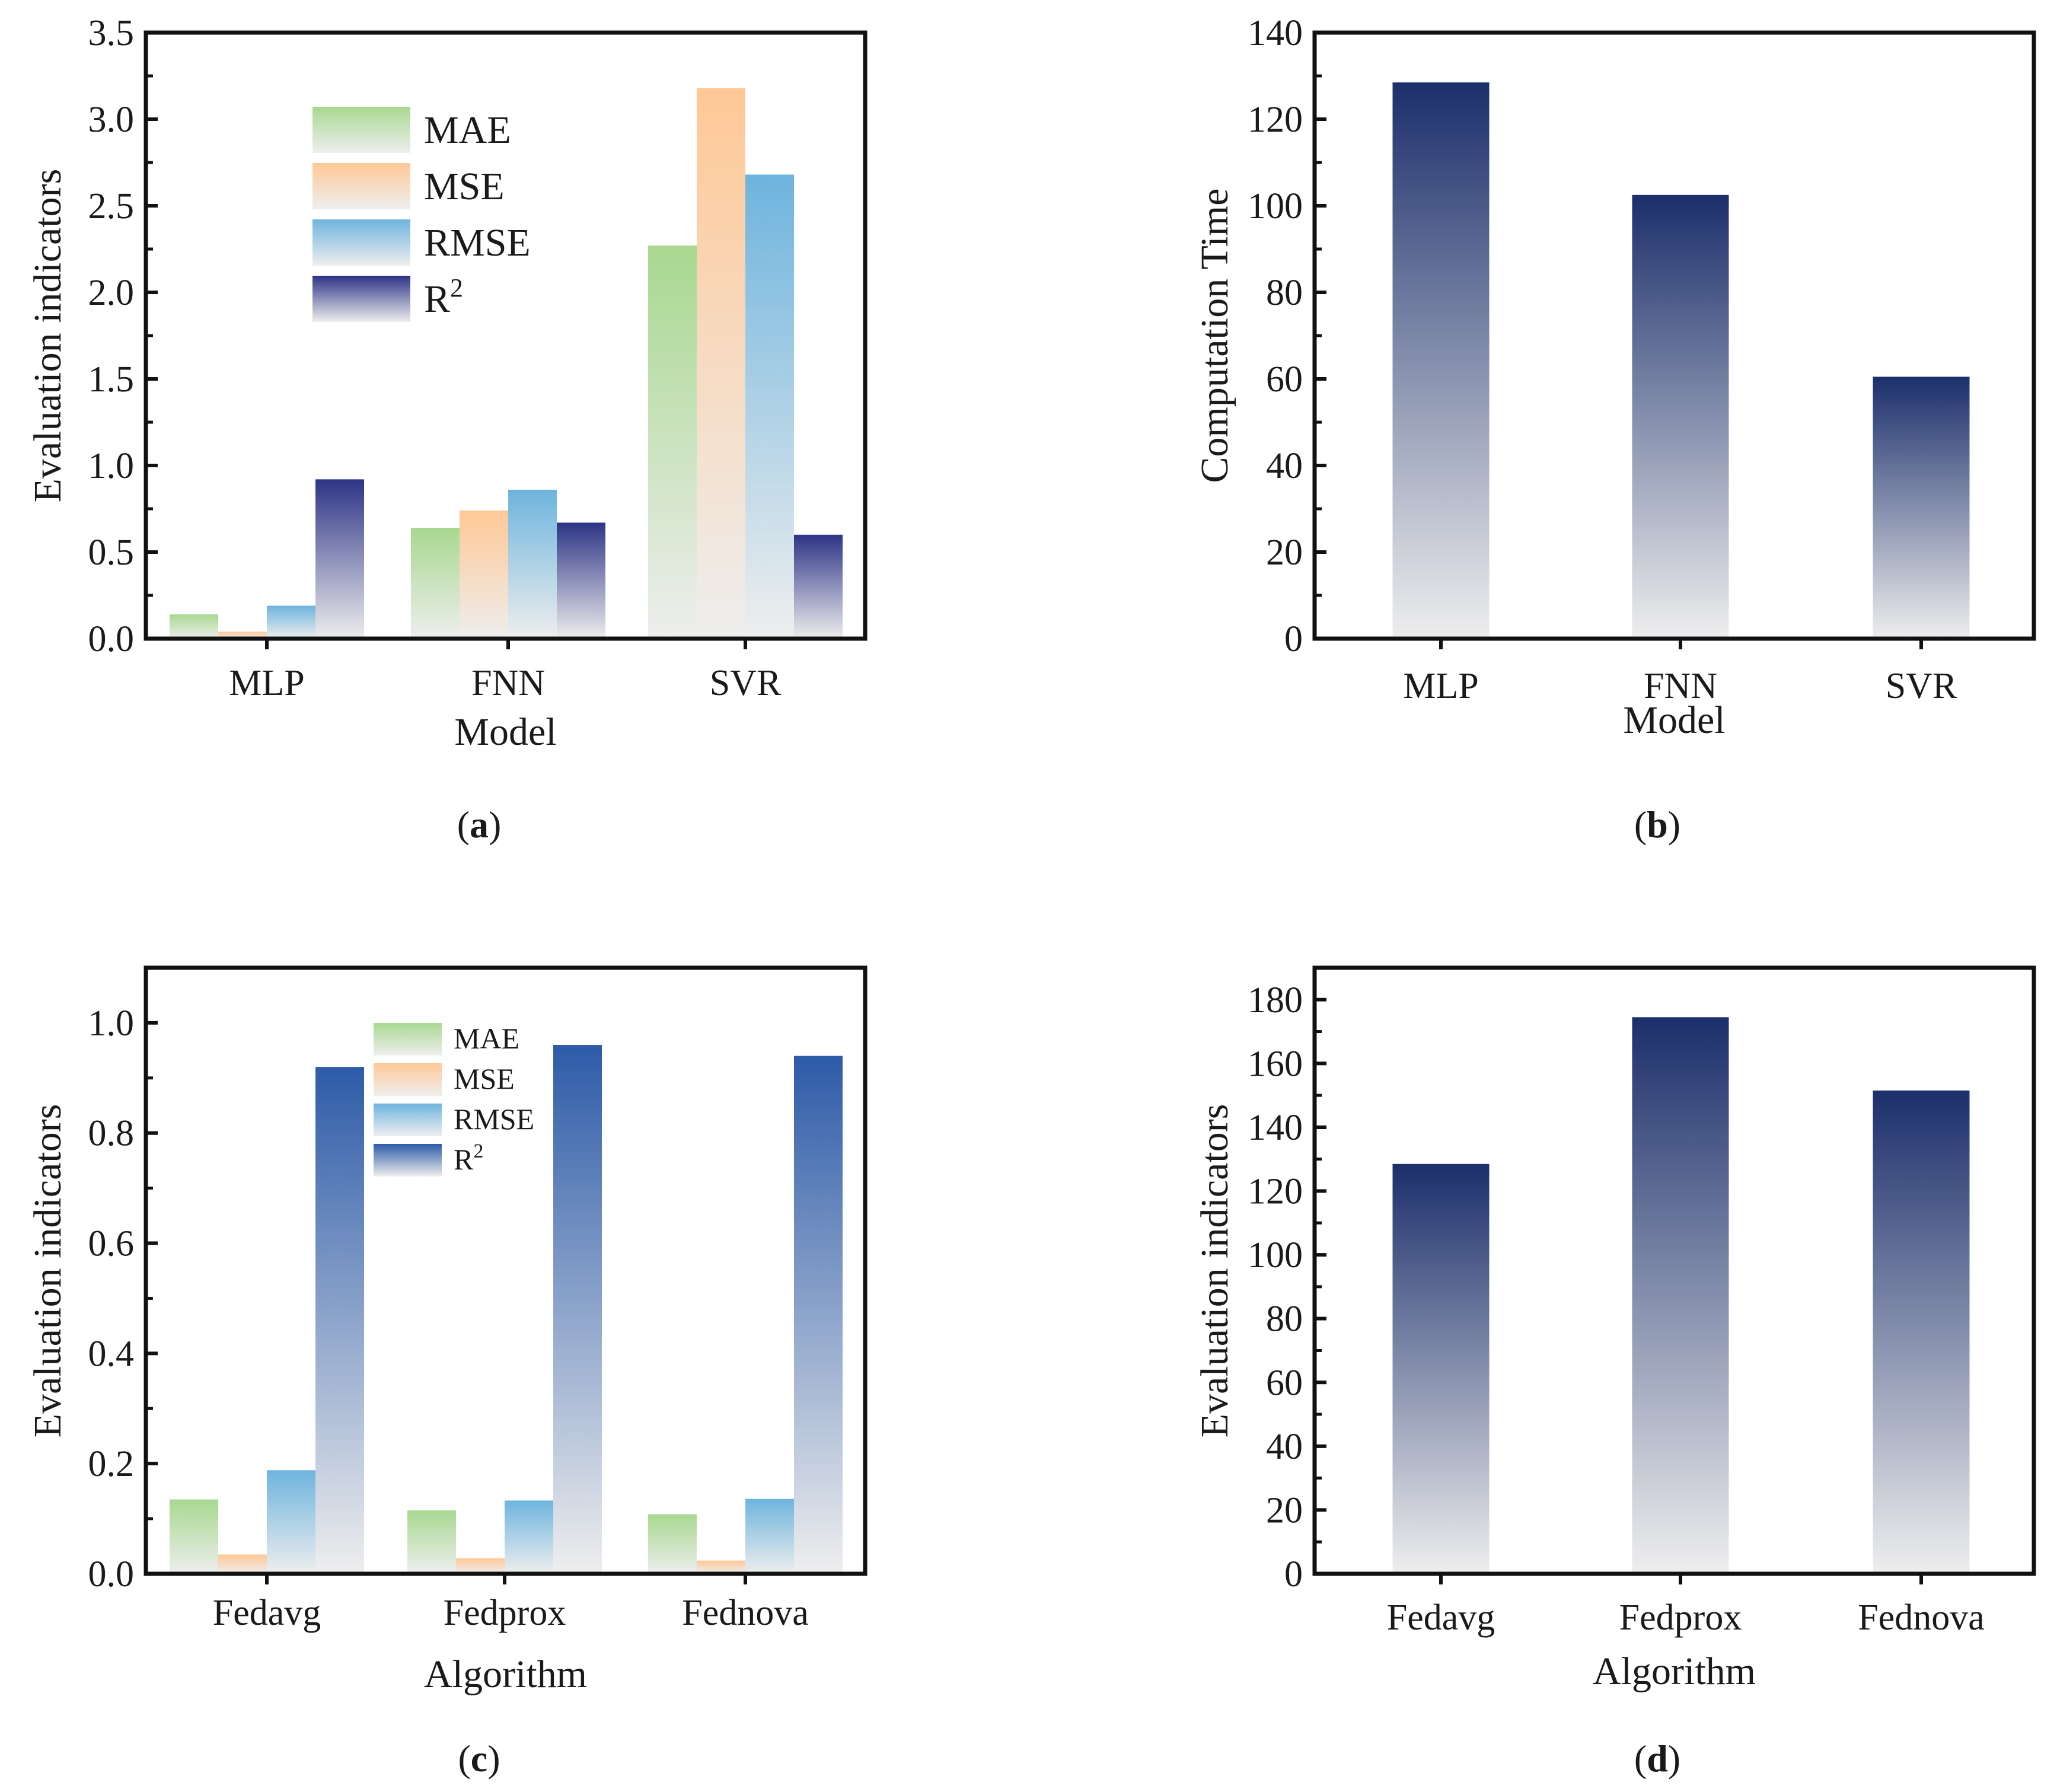  I want to click on panel-a-legend-swatch-mae, so click(361, 130).